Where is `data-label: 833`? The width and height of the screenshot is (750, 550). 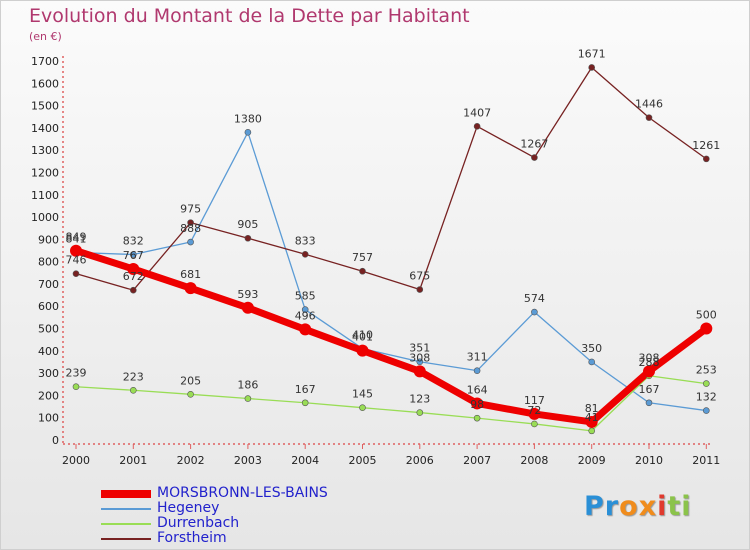 data-label: 833 is located at coordinates (305, 240).